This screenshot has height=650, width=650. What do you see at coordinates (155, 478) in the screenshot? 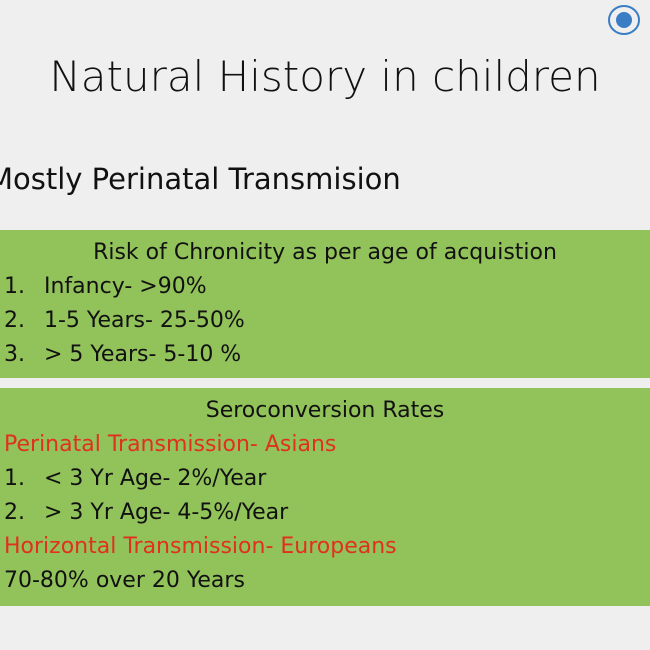
I see `item-text: < 3 Yr Age- 2%/Year` at bounding box center [155, 478].